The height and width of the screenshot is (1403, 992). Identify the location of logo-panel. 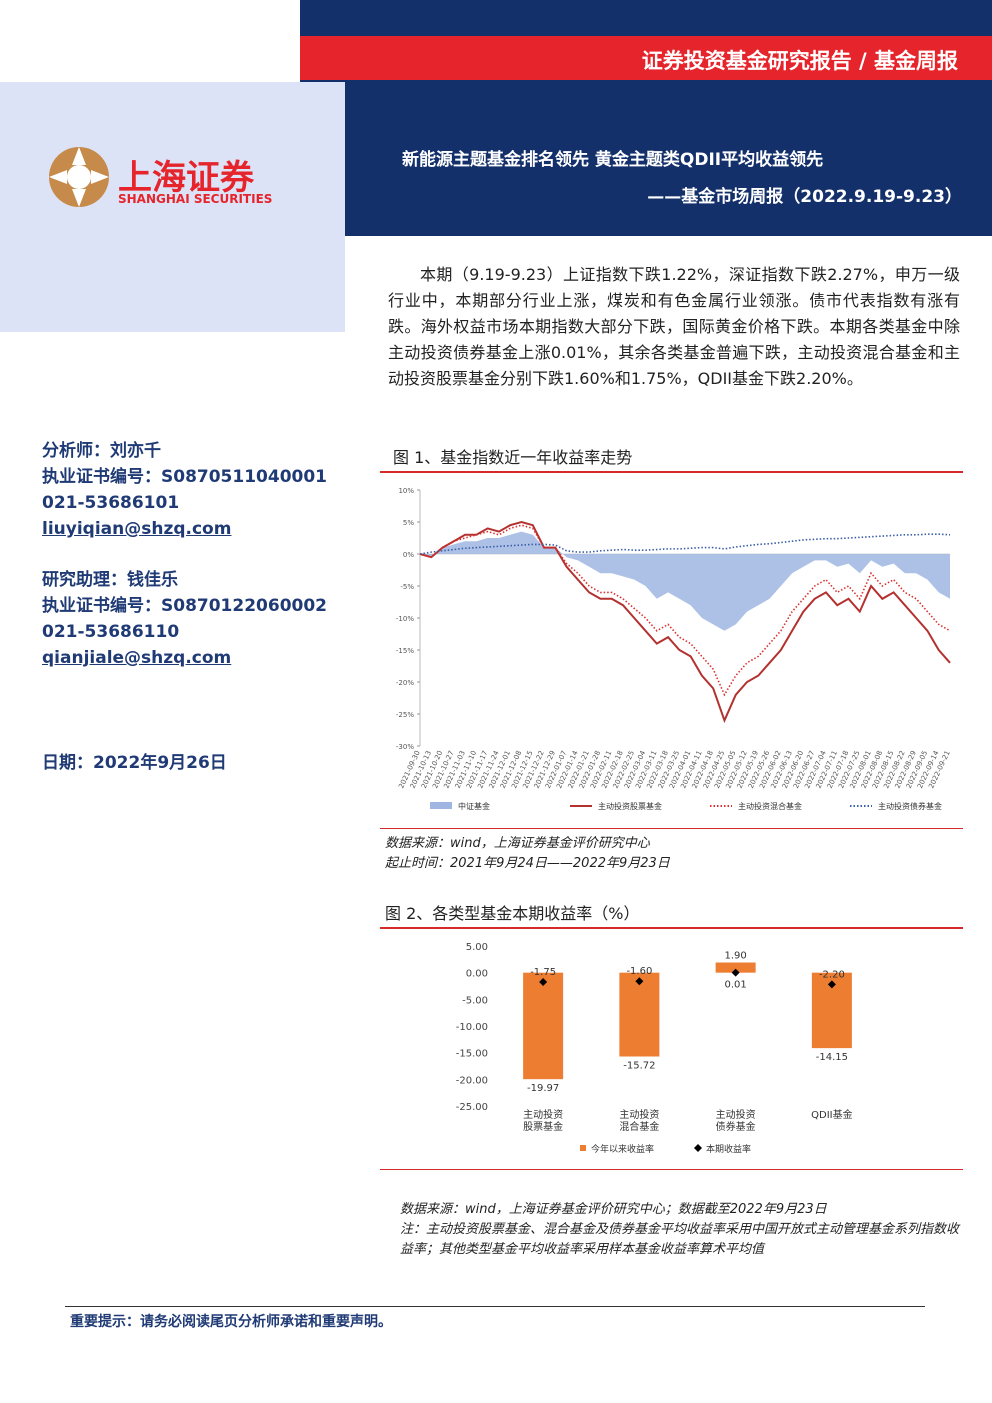
(172, 207).